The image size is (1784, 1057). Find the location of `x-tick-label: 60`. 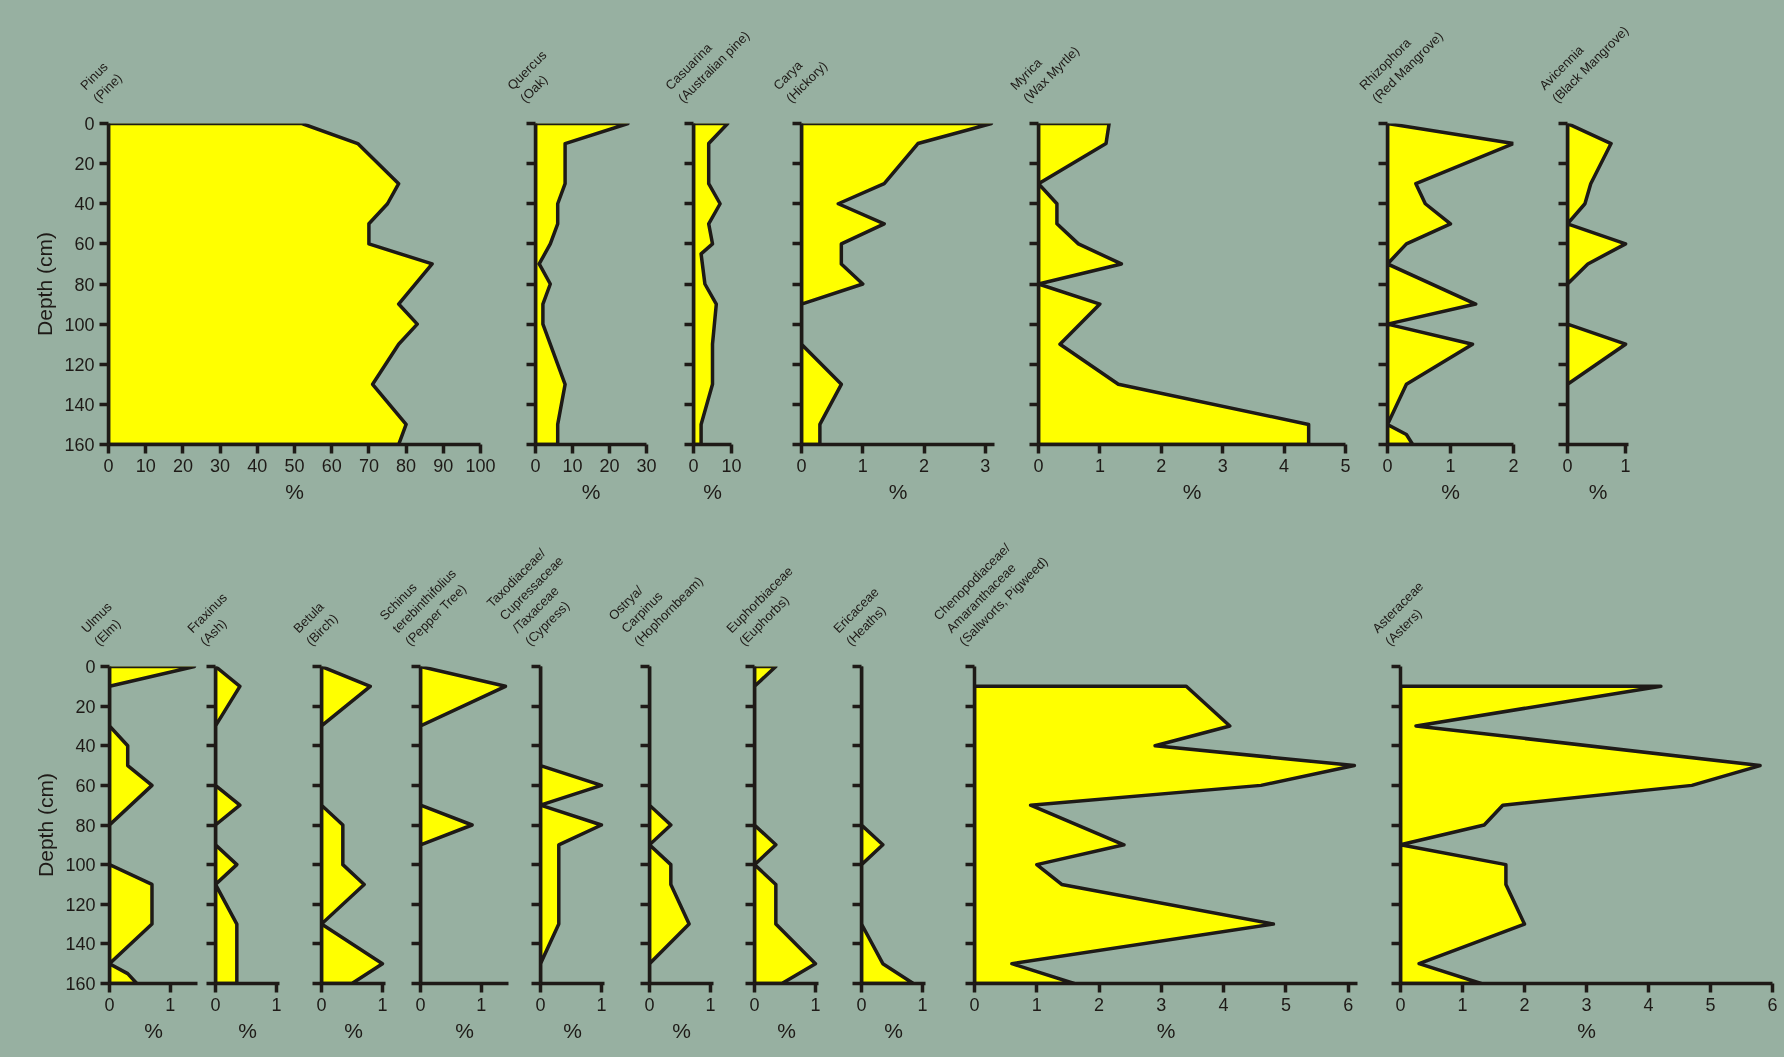

x-tick-label: 60 is located at coordinates (331, 465).